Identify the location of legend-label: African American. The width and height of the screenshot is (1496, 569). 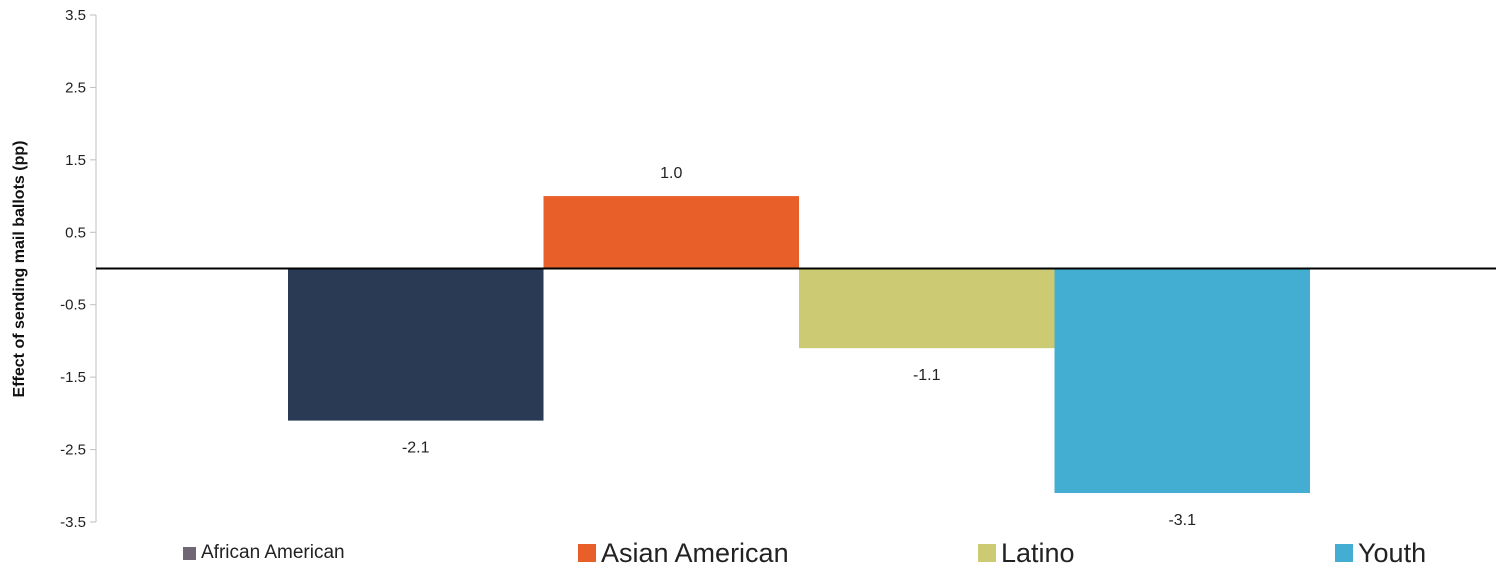
(273, 552).